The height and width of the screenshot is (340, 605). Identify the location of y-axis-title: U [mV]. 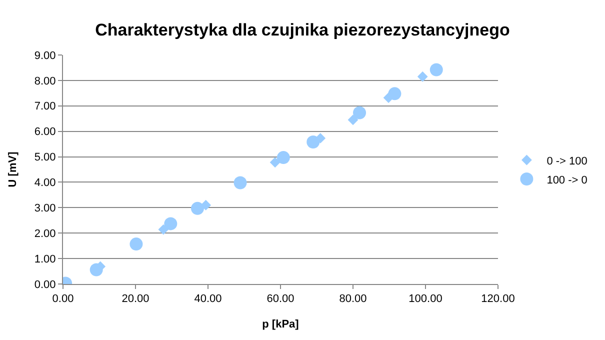
(13, 169).